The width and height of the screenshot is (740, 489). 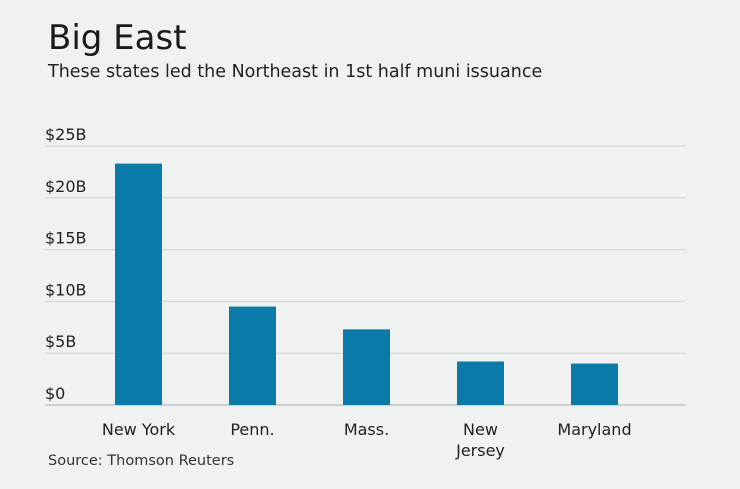 I want to click on source-note: Source: Thomson Reuters, so click(x=141, y=461).